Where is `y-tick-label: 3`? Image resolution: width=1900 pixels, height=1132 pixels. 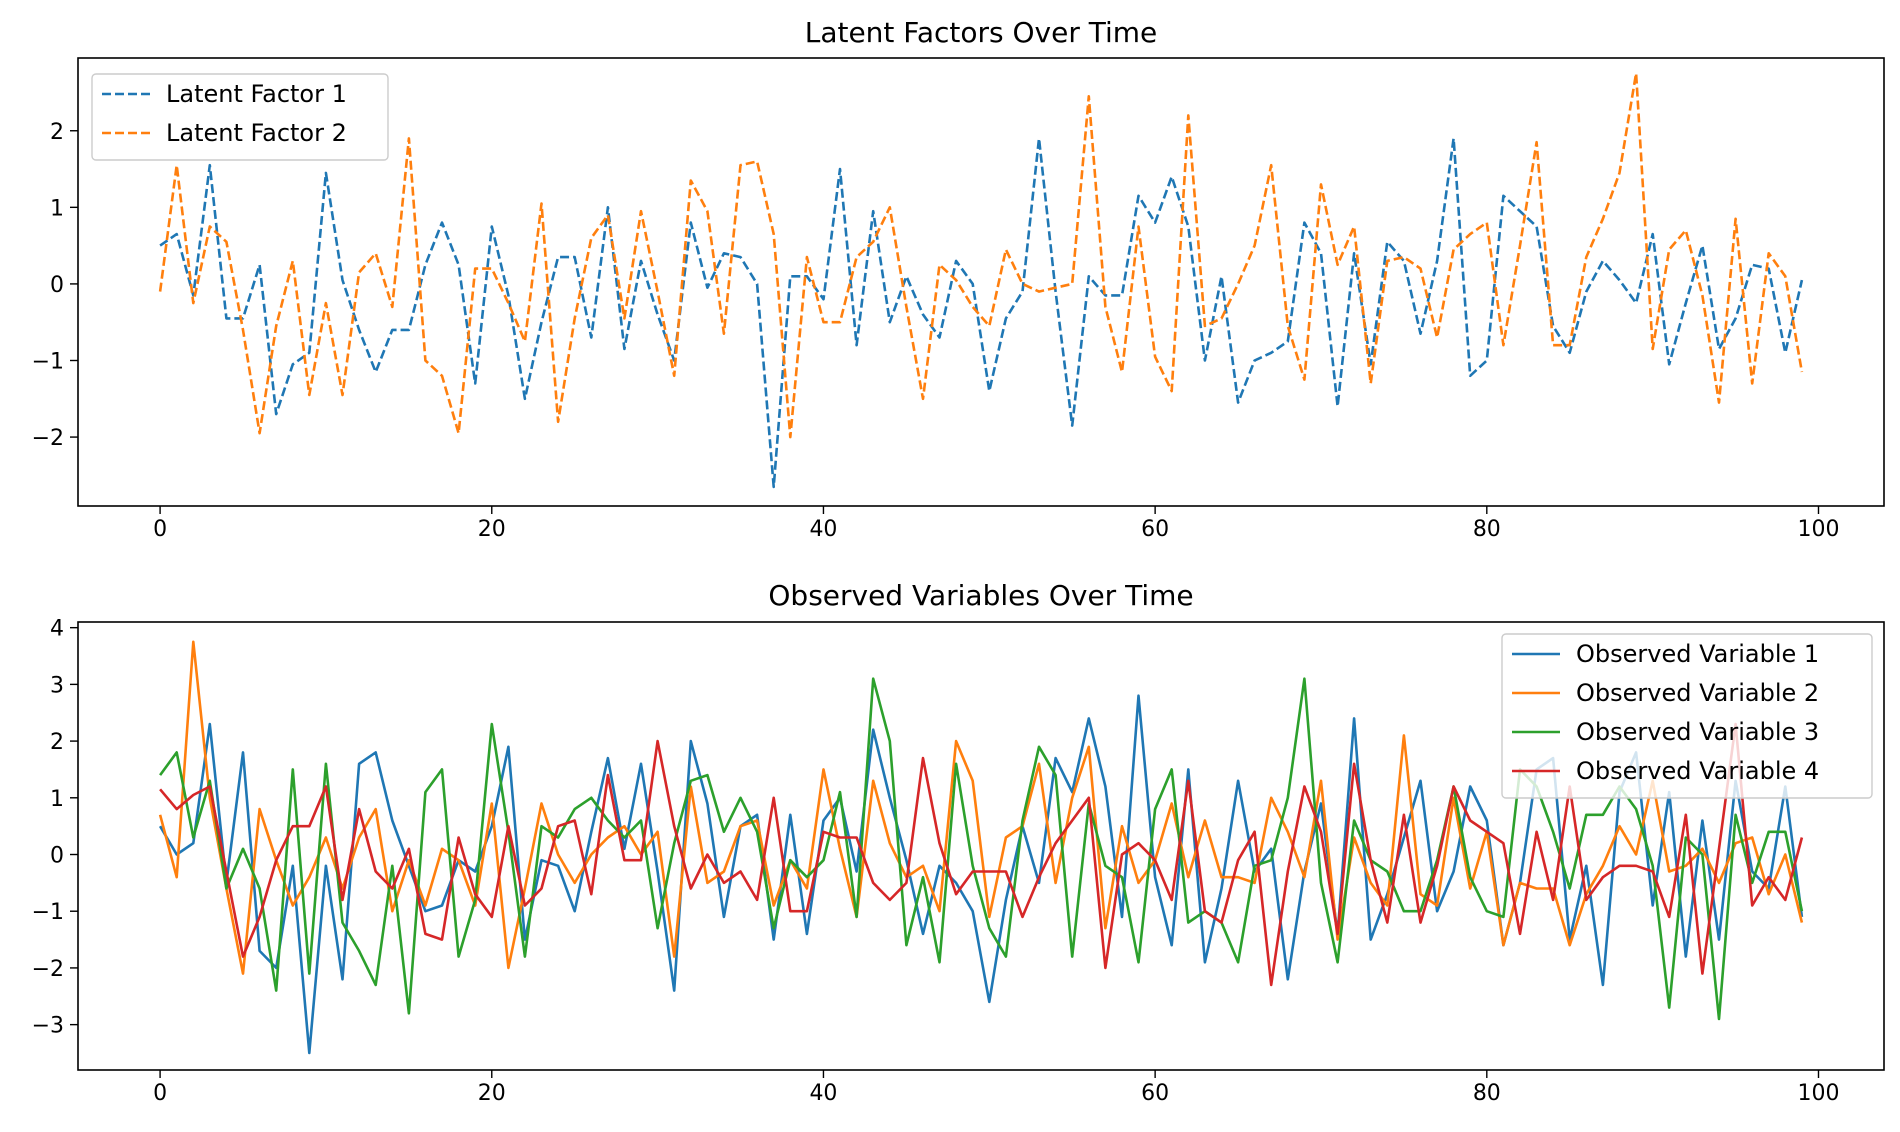 y-tick-label: 3 is located at coordinates (57, 685).